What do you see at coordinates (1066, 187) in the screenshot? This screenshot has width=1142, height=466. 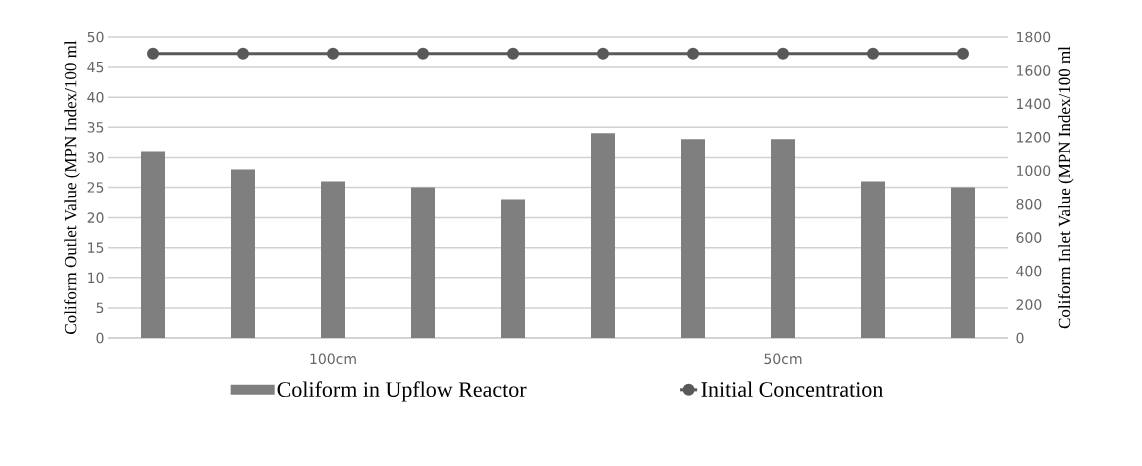 I see `y2-axis-title: Coliform Inlet Value (MPN Index/100 ml` at bounding box center [1066, 187].